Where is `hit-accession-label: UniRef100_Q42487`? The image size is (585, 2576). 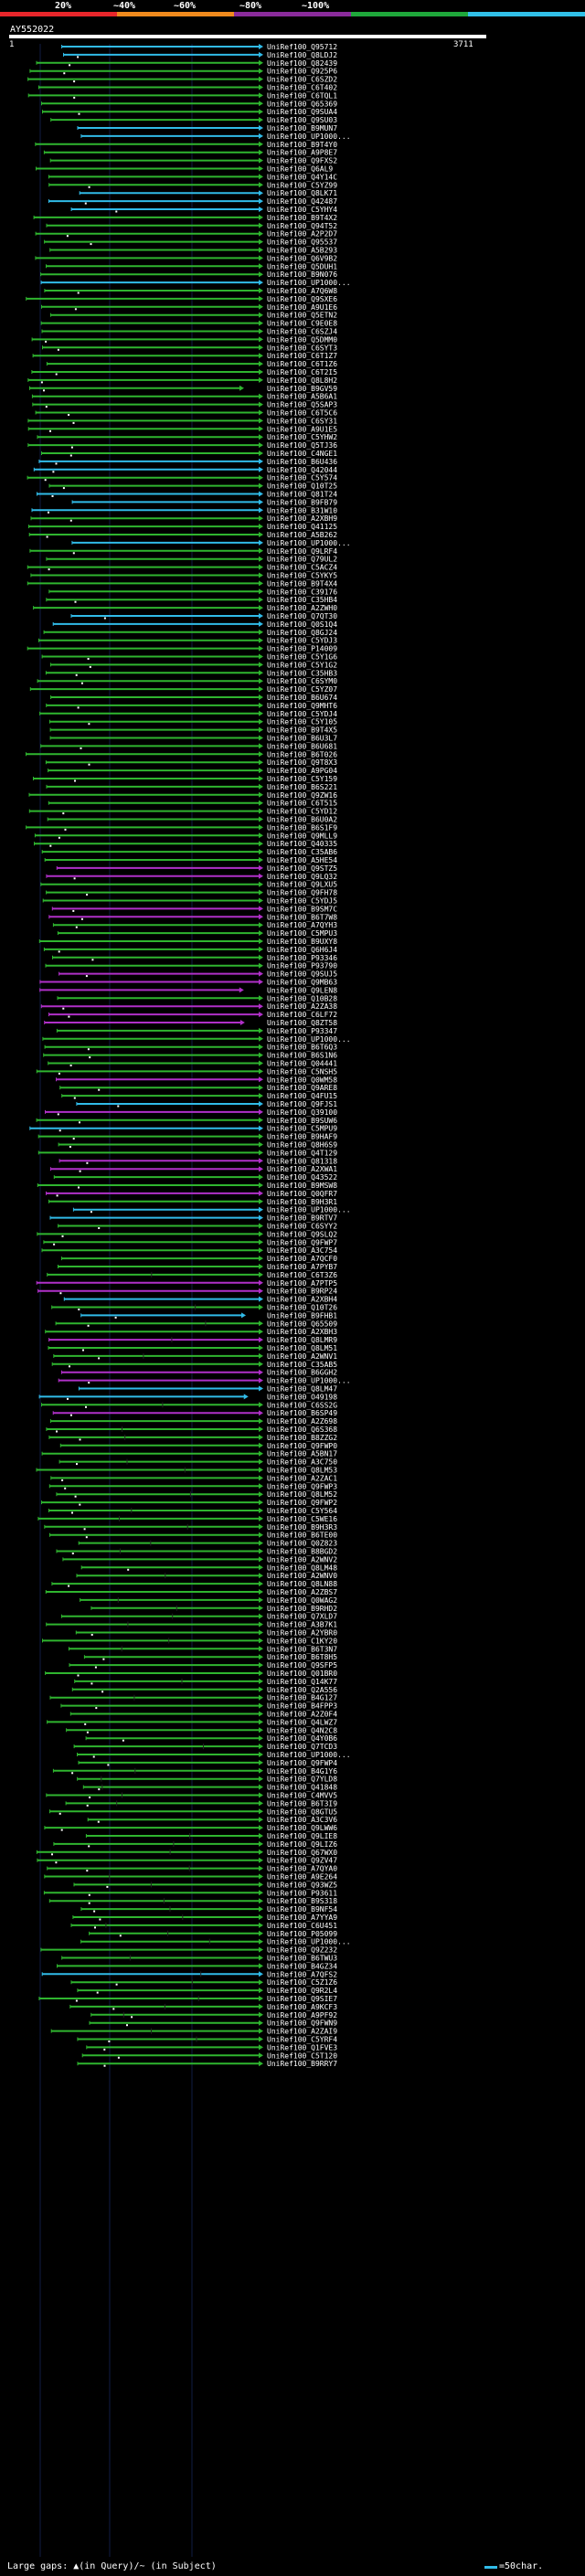 hit-accession-label: UniRef100_Q42487 is located at coordinates (302, 201).